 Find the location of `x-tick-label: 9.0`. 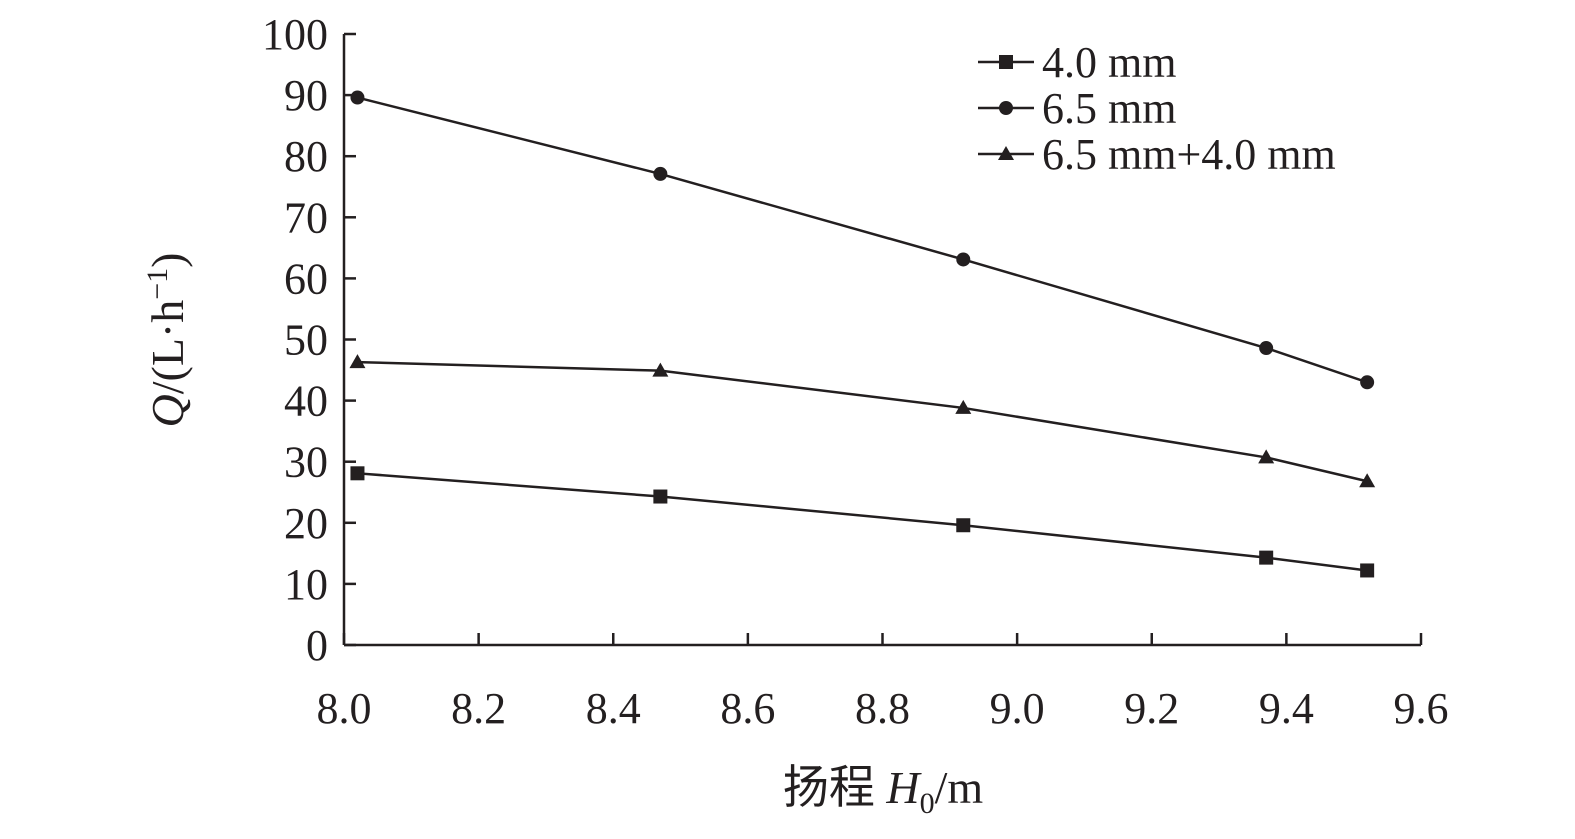

x-tick-label: 9.0 is located at coordinates (1017, 708).